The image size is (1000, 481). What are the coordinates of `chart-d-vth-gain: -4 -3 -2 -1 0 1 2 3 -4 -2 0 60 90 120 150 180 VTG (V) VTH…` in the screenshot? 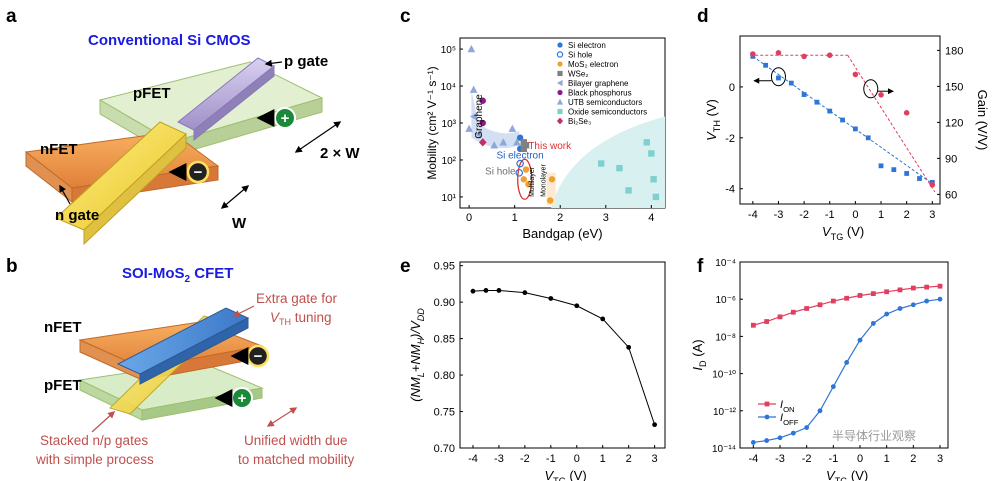 It's located at (847, 138).